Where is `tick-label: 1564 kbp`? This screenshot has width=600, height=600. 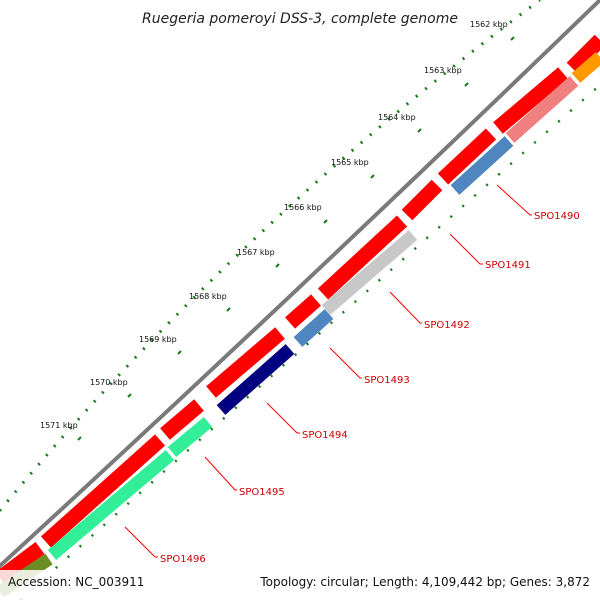 tick-label: 1564 kbp is located at coordinates (397, 117).